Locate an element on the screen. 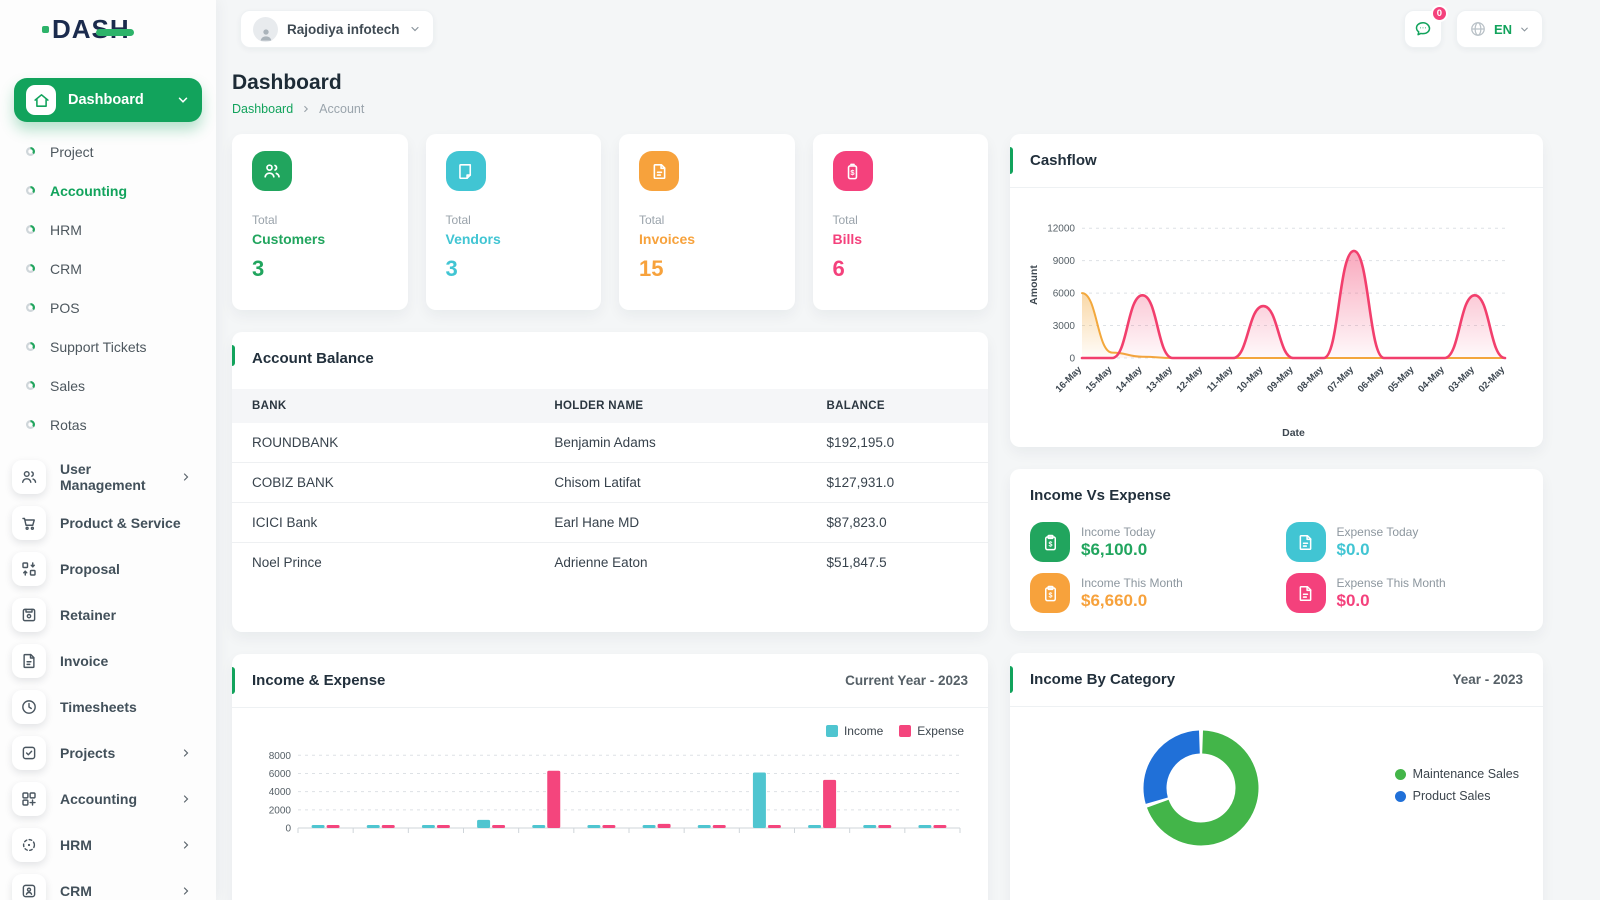 Image resolution: width=1600 pixels, height=900 pixels. sidebar-item-support-tickets: Support Tickets is located at coordinates (116, 346).